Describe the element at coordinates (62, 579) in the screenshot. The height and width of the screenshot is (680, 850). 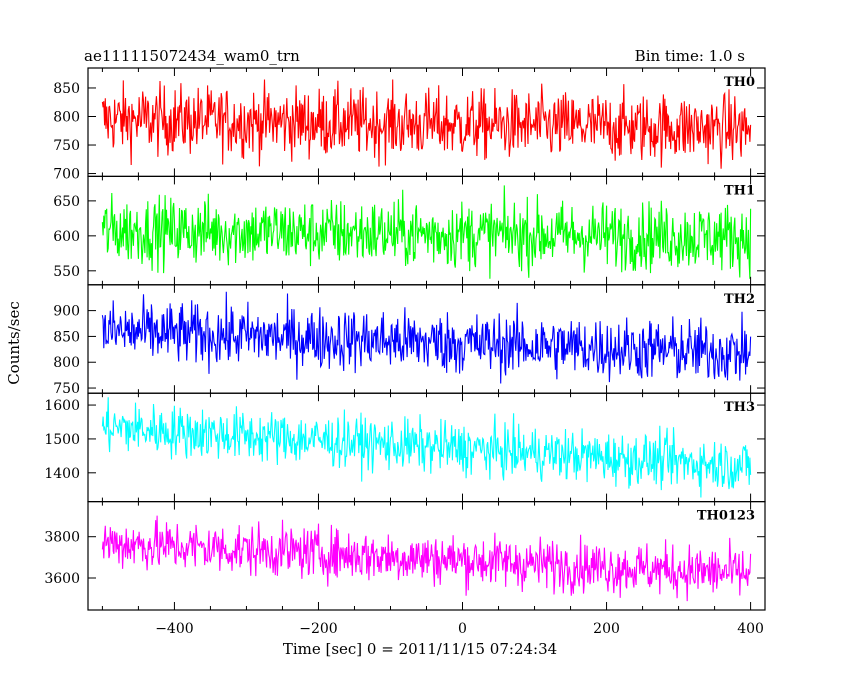
I see `y-tick-label: 3600` at that location.